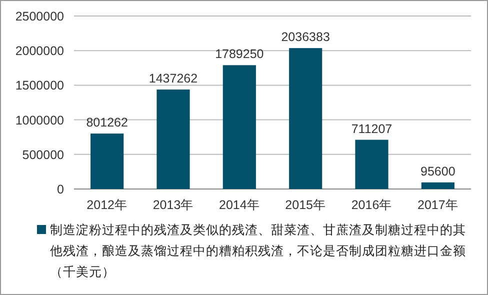  What do you see at coordinates (107, 123) in the screenshot?
I see `data-label: 801262` at bounding box center [107, 123].